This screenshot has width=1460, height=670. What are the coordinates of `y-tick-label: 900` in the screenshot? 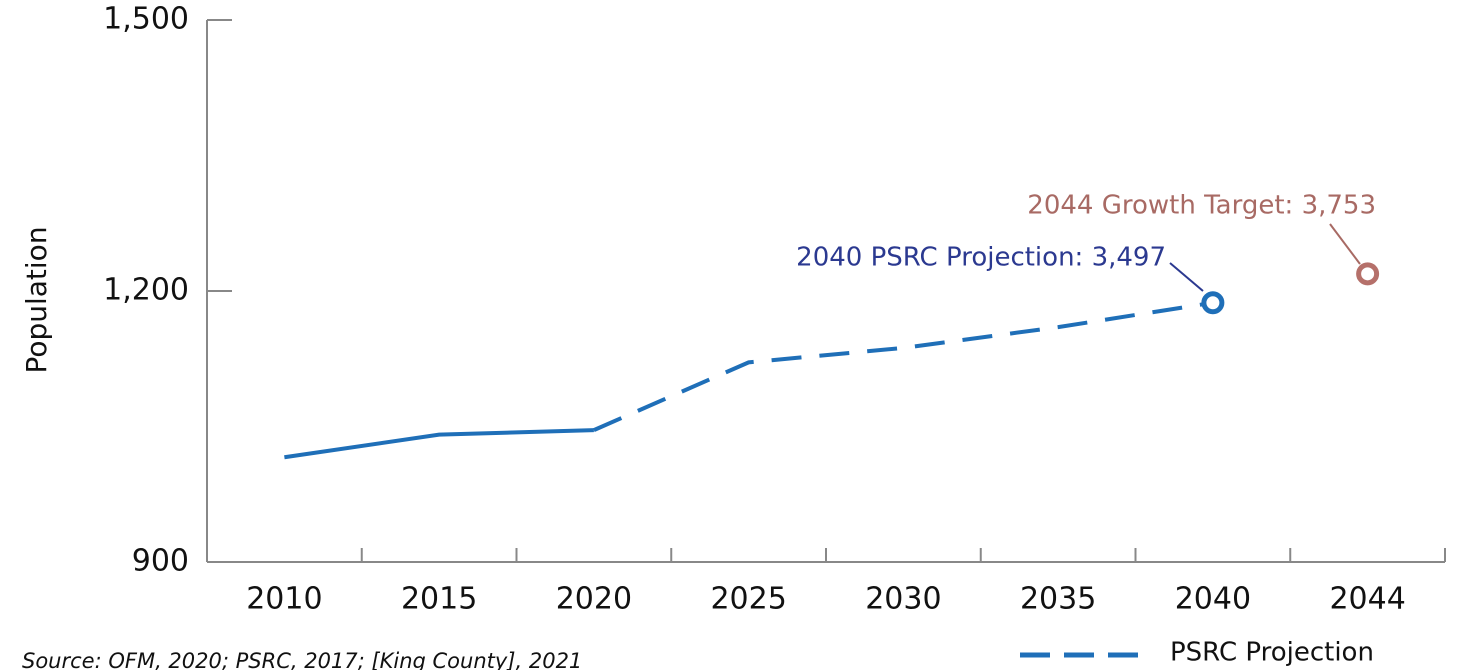 It's located at (160, 561).